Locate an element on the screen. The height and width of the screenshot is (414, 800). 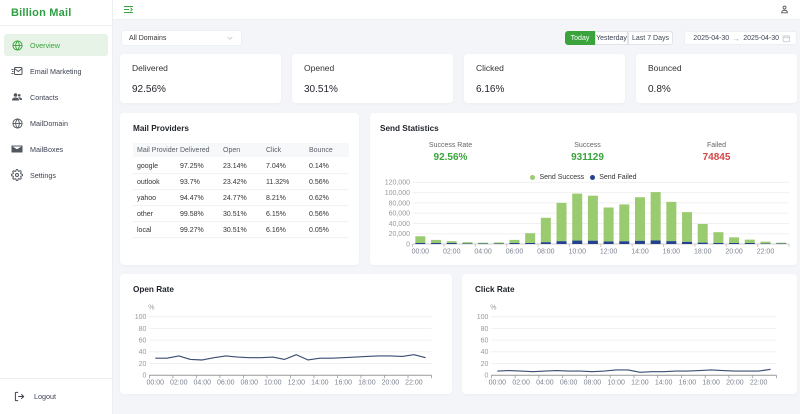
svg-text: 60,000 is located at coordinates (400, 214).